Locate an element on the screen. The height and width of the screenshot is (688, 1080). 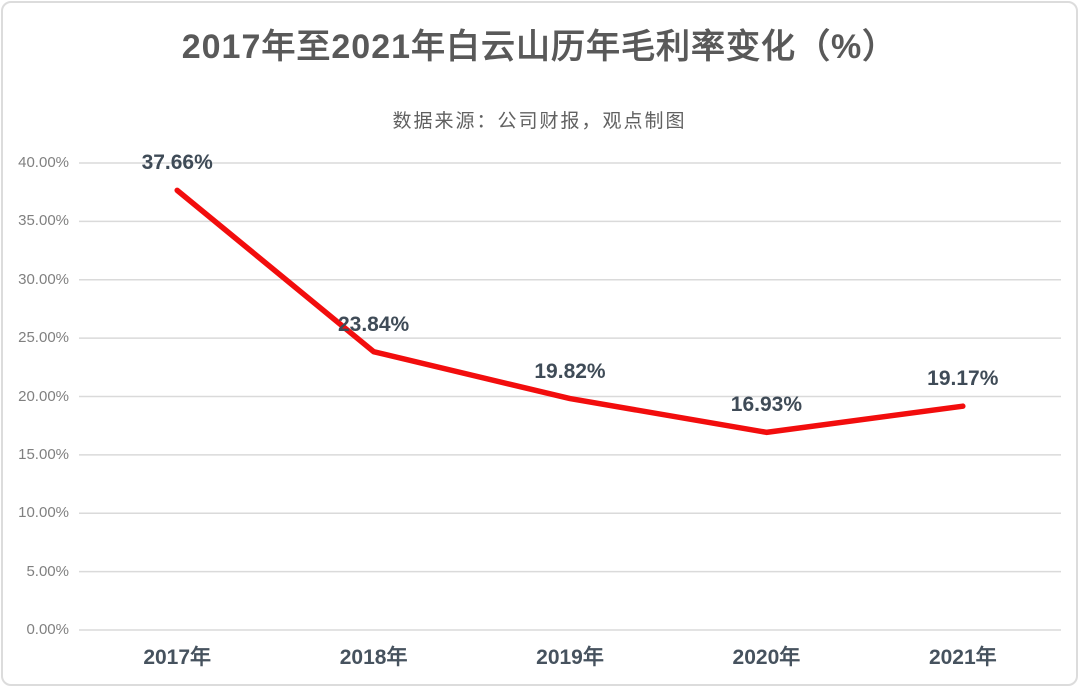
y-tick-label: 5.00% is located at coordinates (47, 571).